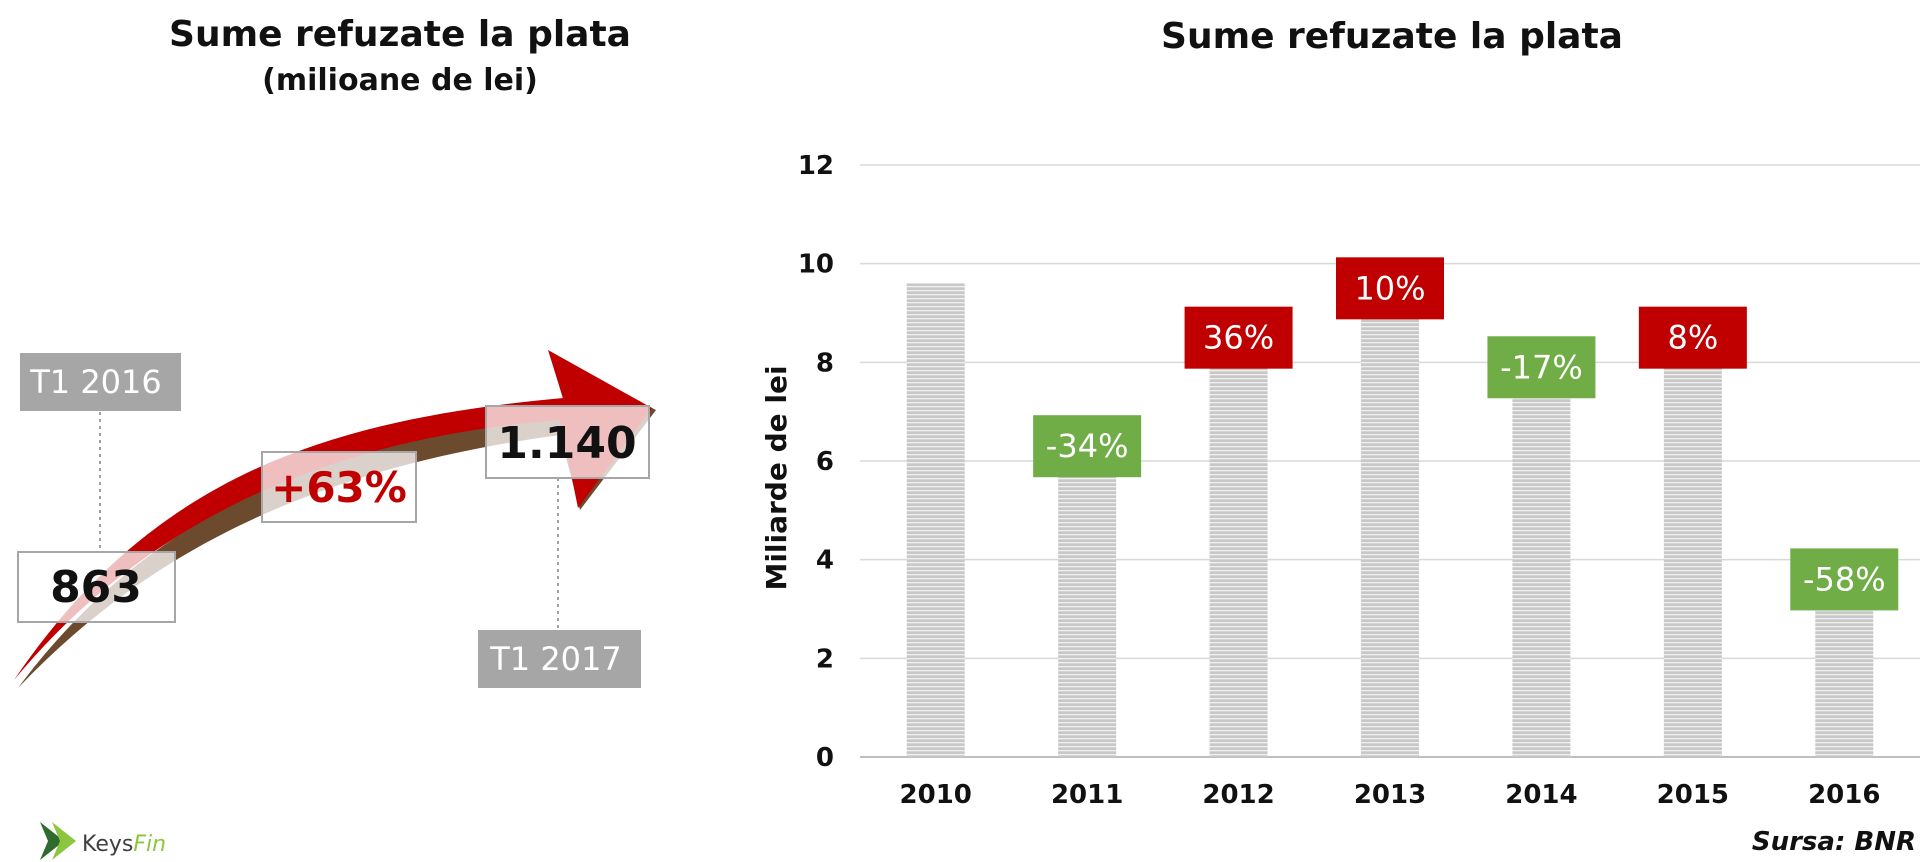 The height and width of the screenshot is (862, 1924). I want to click on end-period-box, so click(559, 659).